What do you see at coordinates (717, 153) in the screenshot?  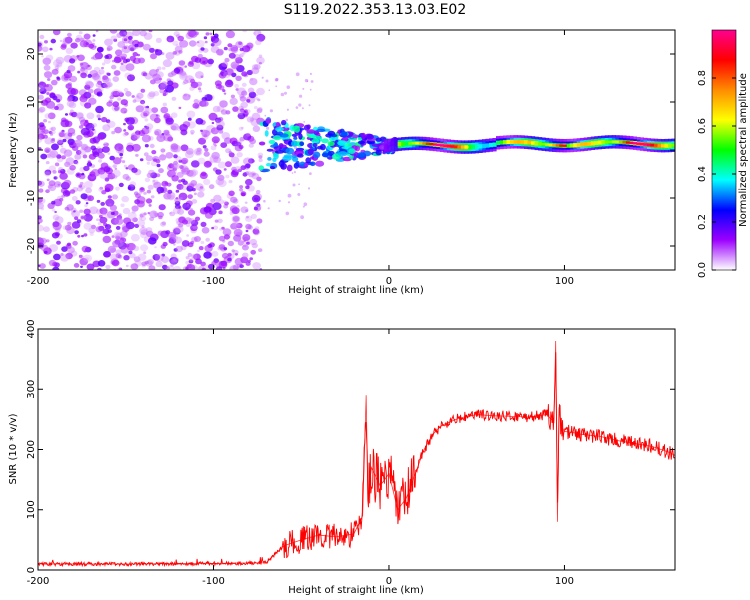 I see `colorbar-ticks: 0.0 0.2 0.4 0.6 0.8` at bounding box center [717, 153].